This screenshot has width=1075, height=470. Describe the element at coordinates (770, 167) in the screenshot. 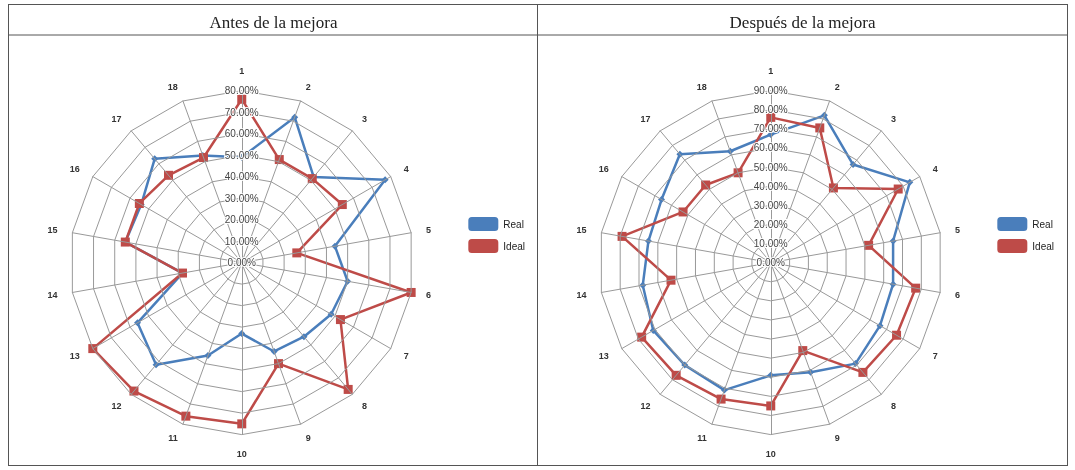

I see `y-tick-label: 50.00%` at that location.